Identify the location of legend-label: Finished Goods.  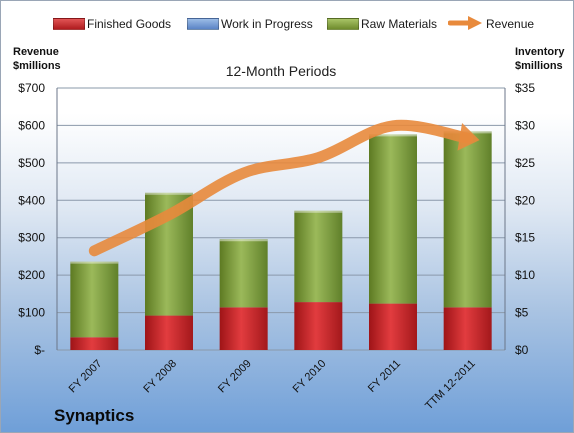
(129, 24).